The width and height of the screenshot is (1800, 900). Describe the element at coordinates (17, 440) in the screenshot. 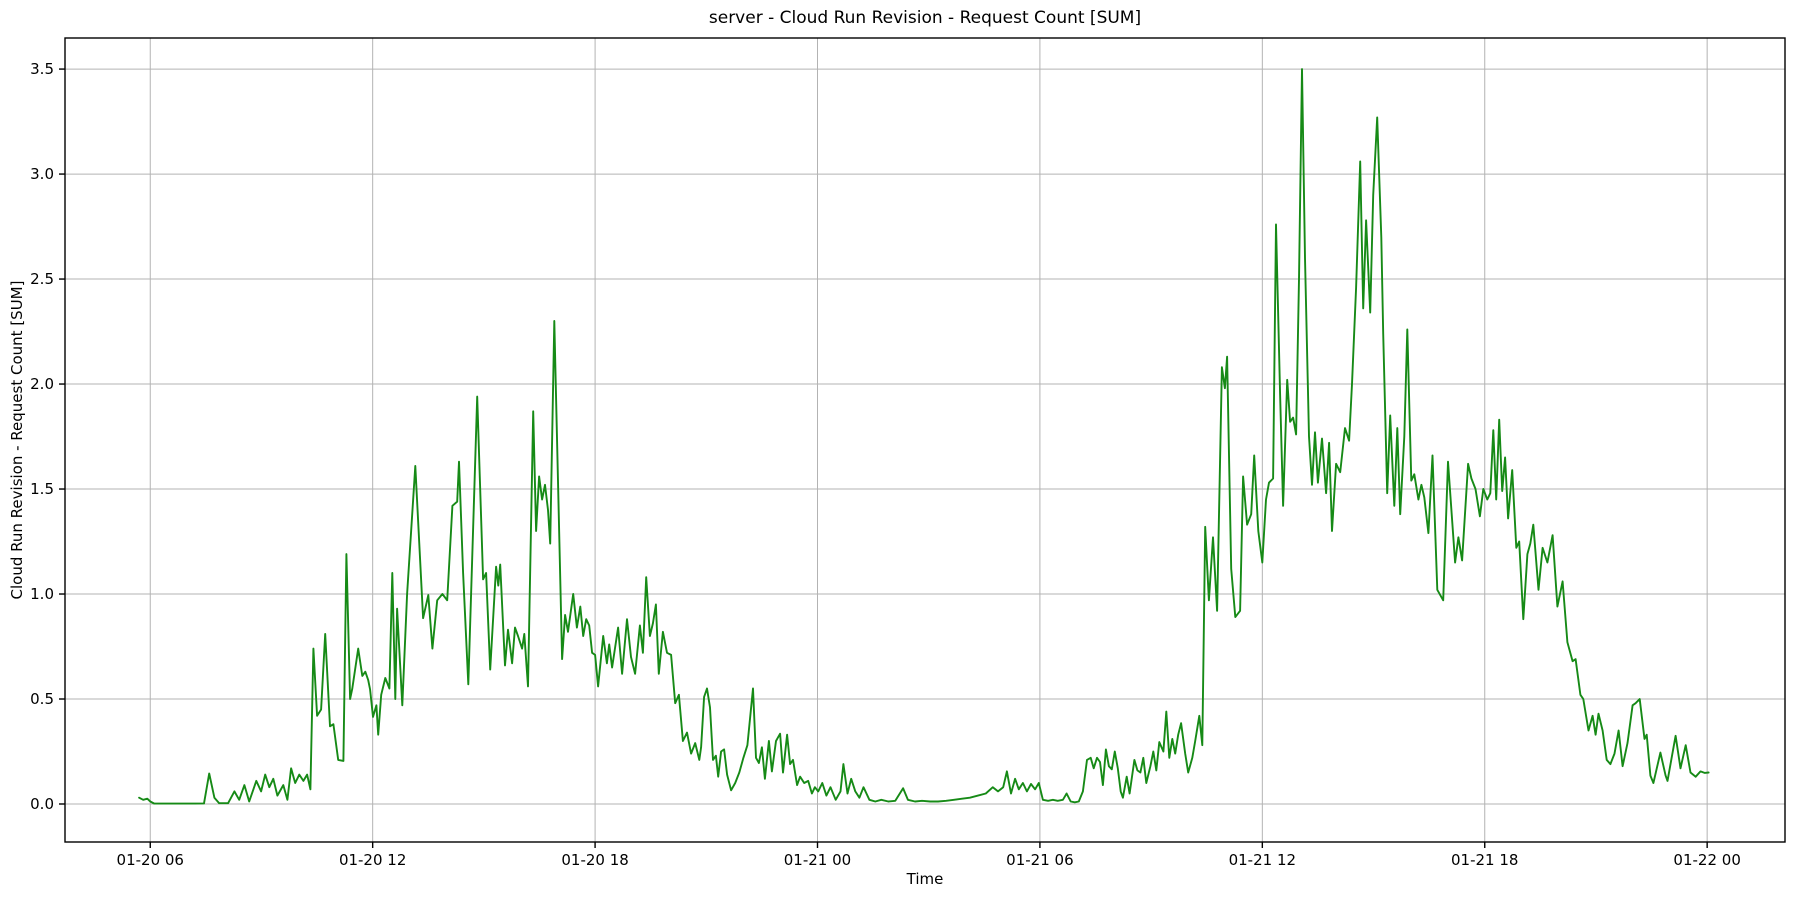

I see `y-axis-label: Cloud Run Revision - Request Count [SUM]` at that location.